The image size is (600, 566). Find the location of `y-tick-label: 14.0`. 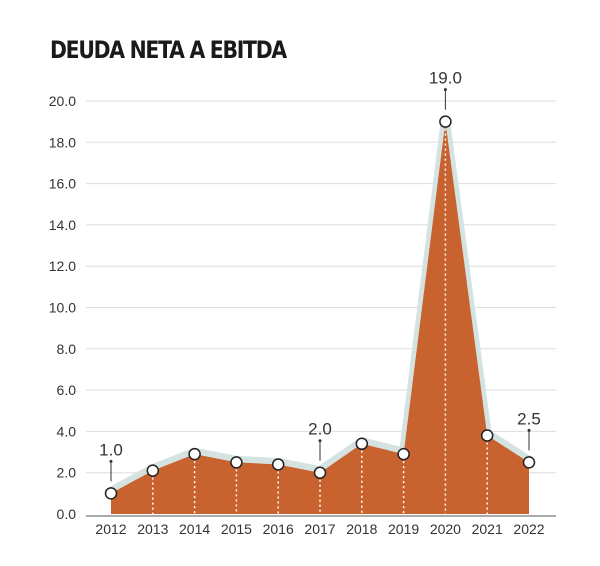

y-tick-label: 14.0 is located at coordinates (62, 225).